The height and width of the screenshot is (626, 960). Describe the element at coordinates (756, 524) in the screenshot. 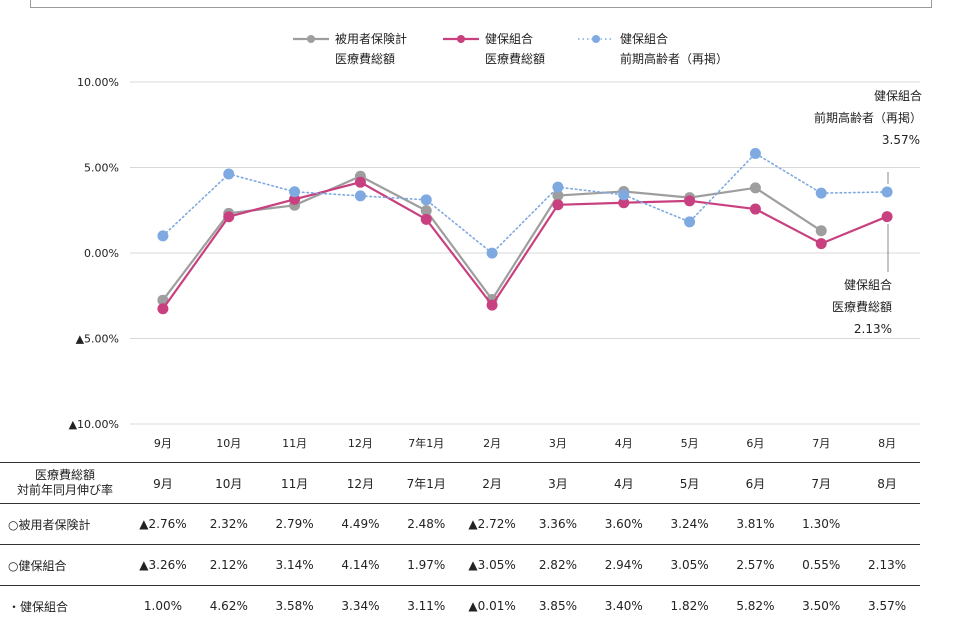

I see `value-cell: 3.81%` at that location.